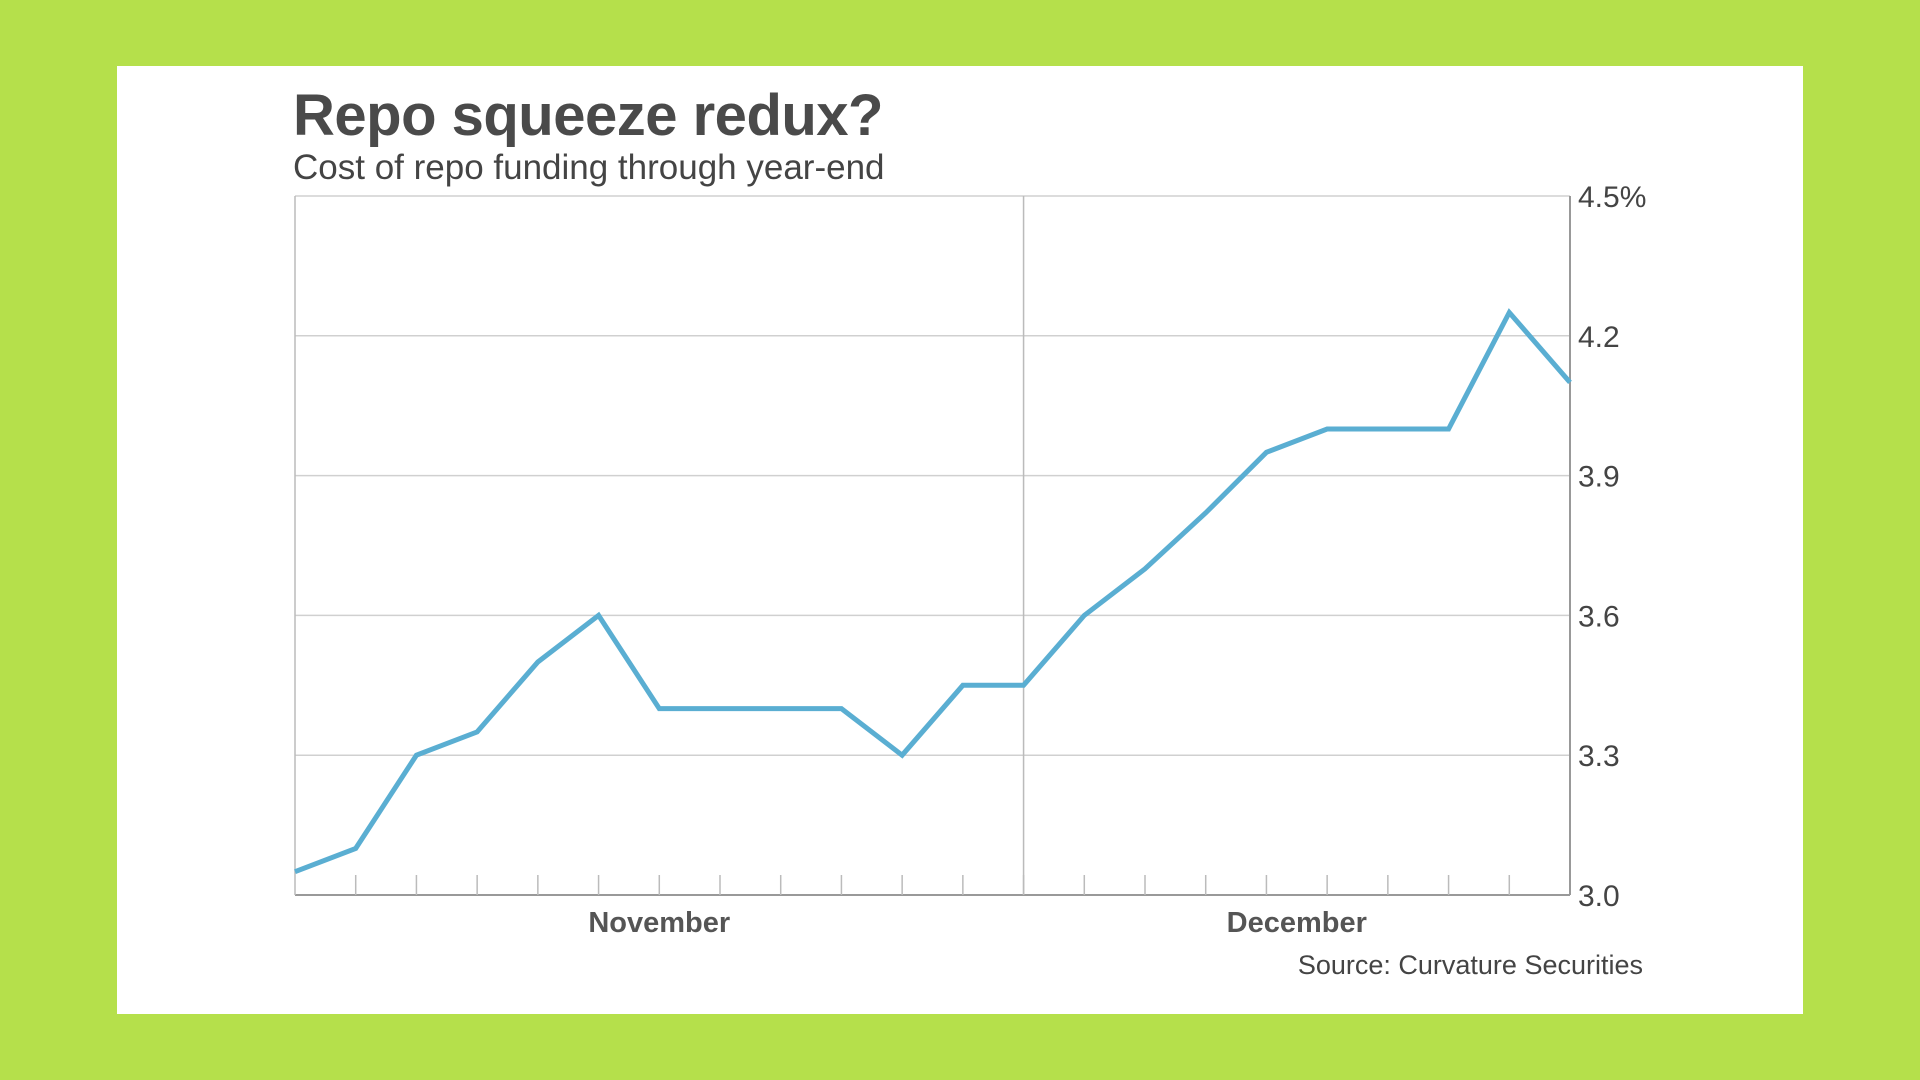 The width and height of the screenshot is (1920, 1080). What do you see at coordinates (589, 167) in the screenshot?
I see `chart-subtitle: Cost of repo funding through year-end` at bounding box center [589, 167].